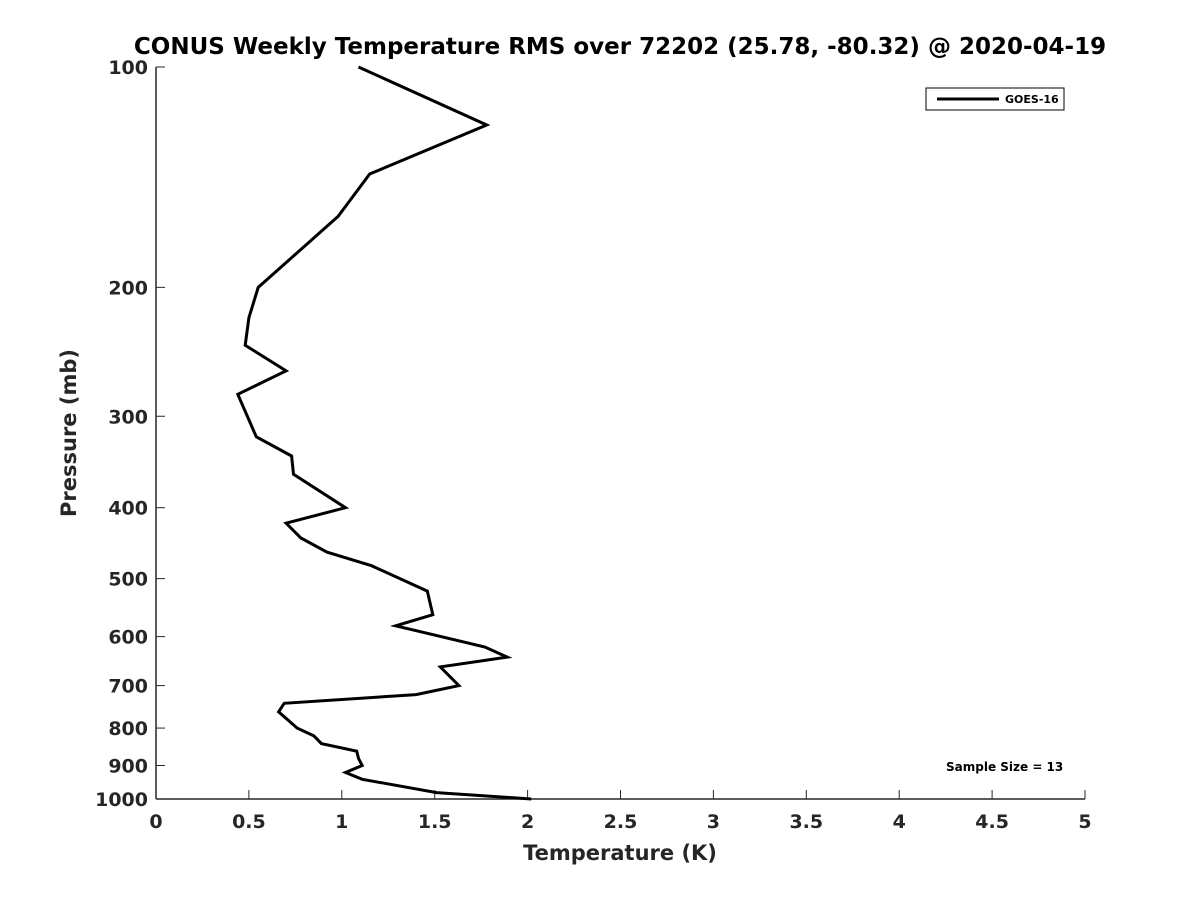 The width and height of the screenshot is (1200, 904). I want to click on y-tick-label: 700, so click(128, 687).